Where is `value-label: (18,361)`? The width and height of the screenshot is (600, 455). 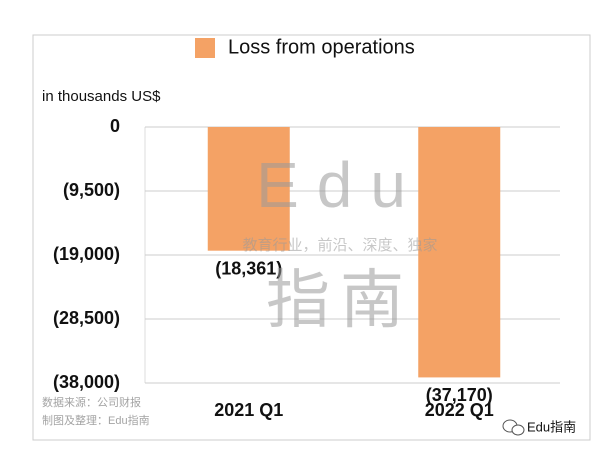
value-label: (18,361) is located at coordinates (248, 268).